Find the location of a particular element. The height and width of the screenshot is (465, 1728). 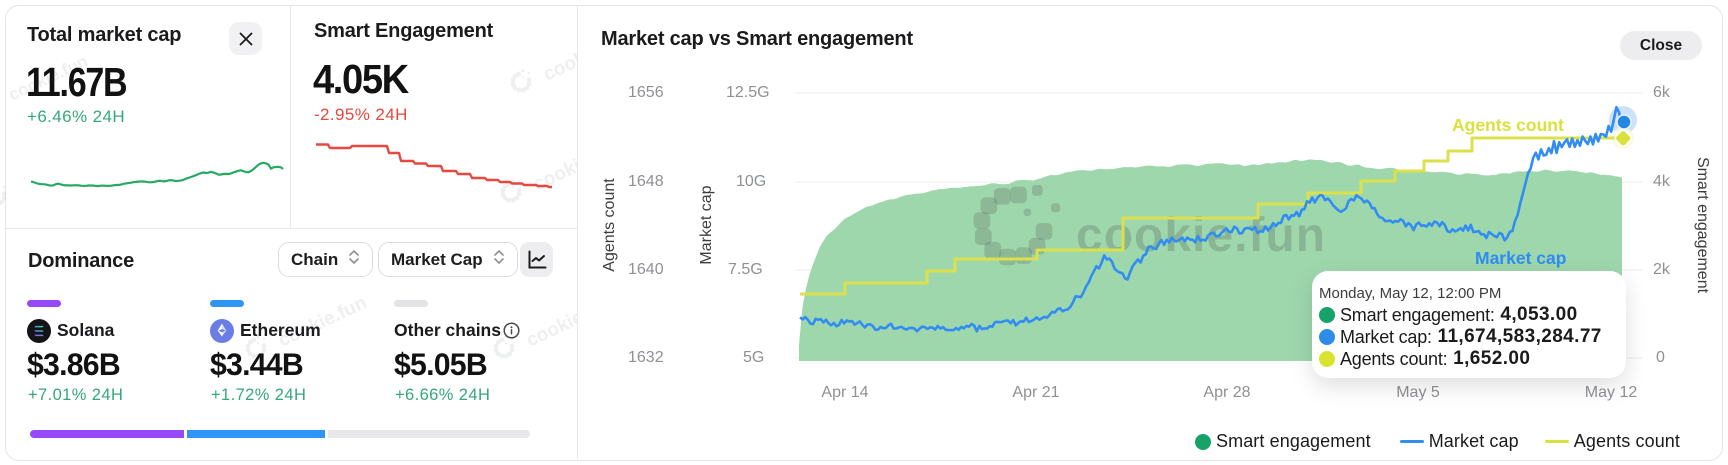

svg-text: Market cap is located at coordinates (1520, 258).